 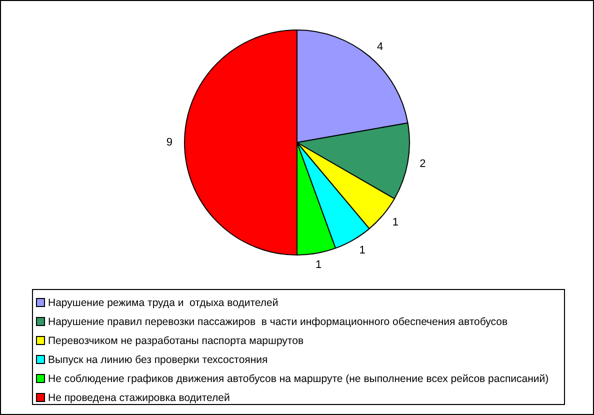 What do you see at coordinates (298, 378) in the screenshot?
I see `legend-label: Не соблюдение графиков движения автобусов на маршруте (не выполнение всех рейсов расписаний)` at bounding box center [298, 378].